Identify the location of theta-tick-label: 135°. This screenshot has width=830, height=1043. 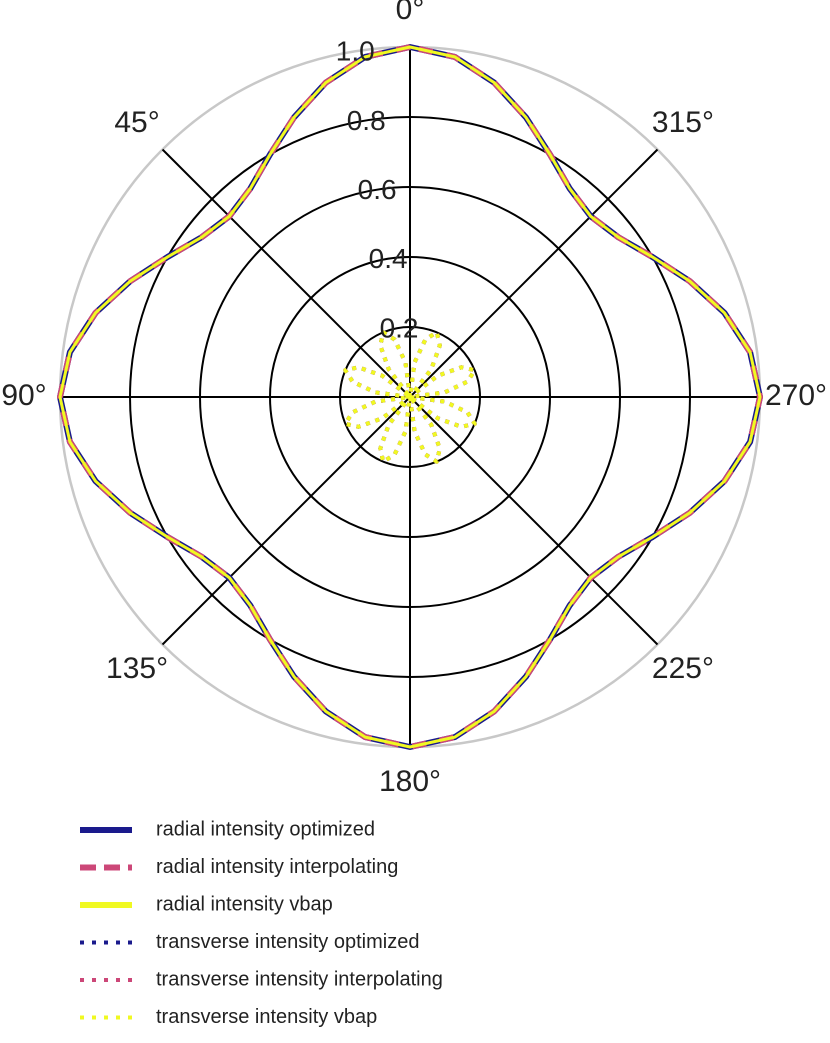
(137, 668).